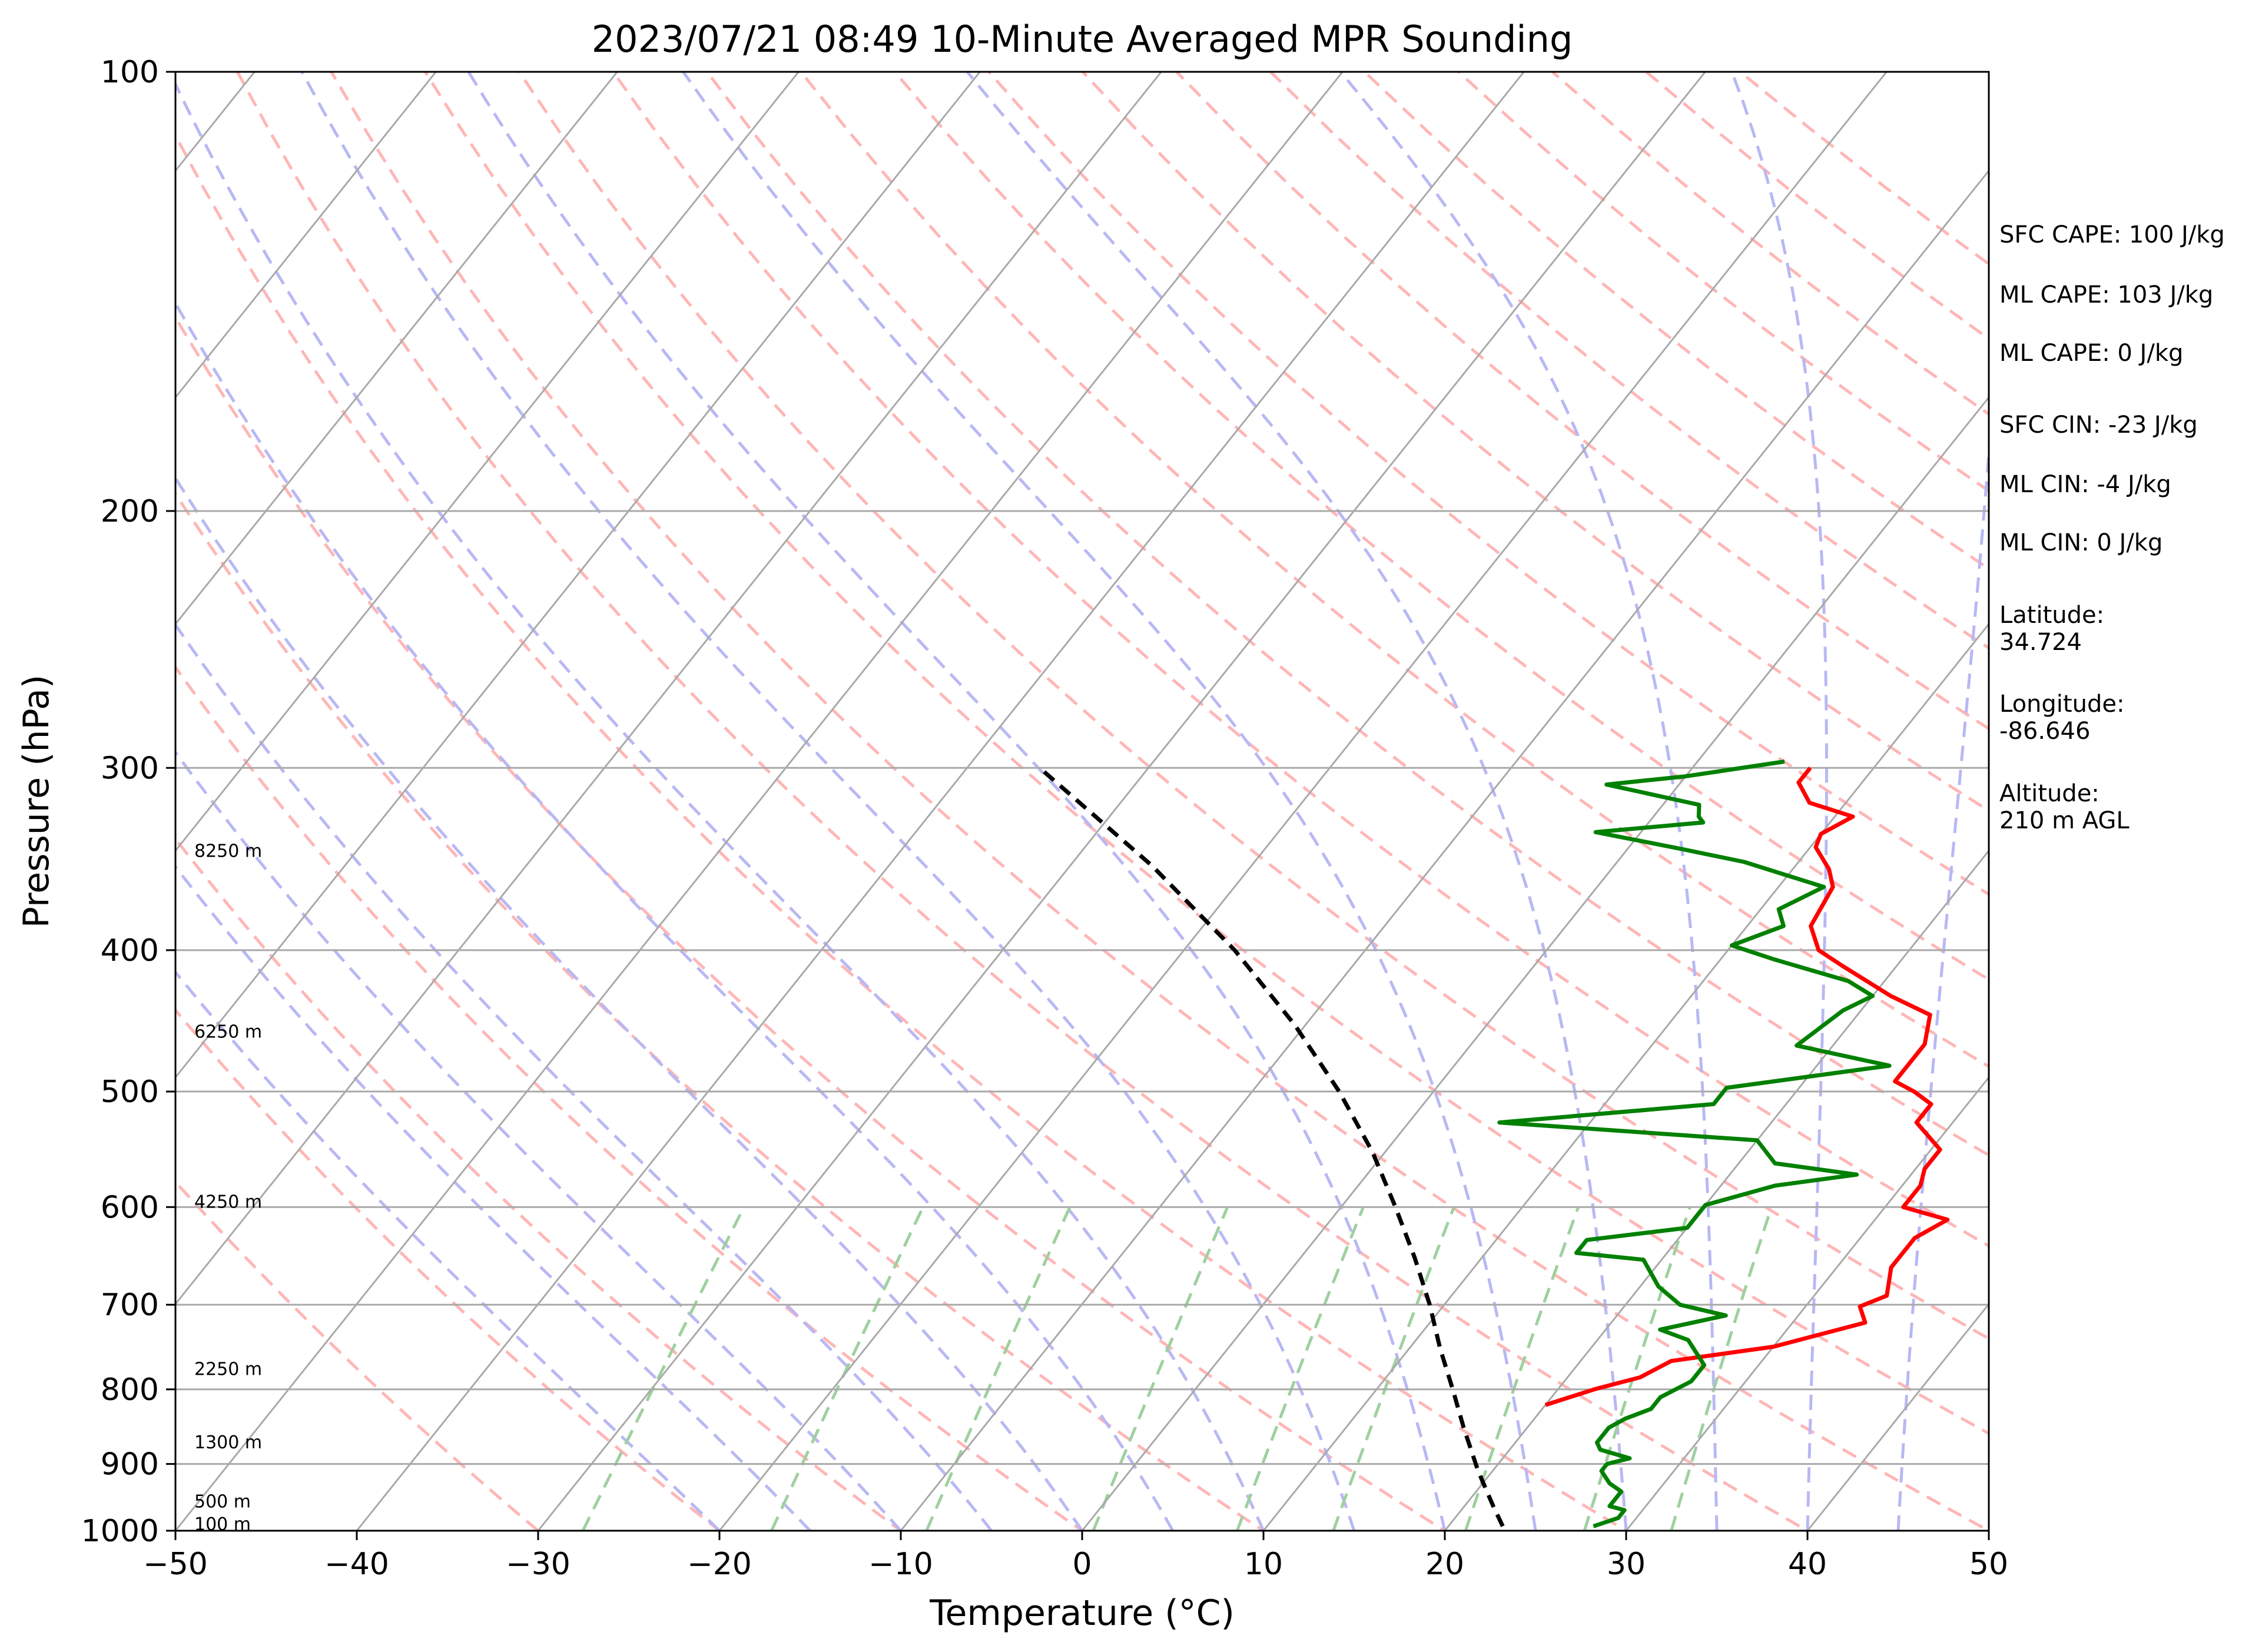 The image size is (2262, 1652). What do you see at coordinates (1082, 1613) in the screenshot?
I see `x-axis-label: Temperature (°C)` at bounding box center [1082, 1613].